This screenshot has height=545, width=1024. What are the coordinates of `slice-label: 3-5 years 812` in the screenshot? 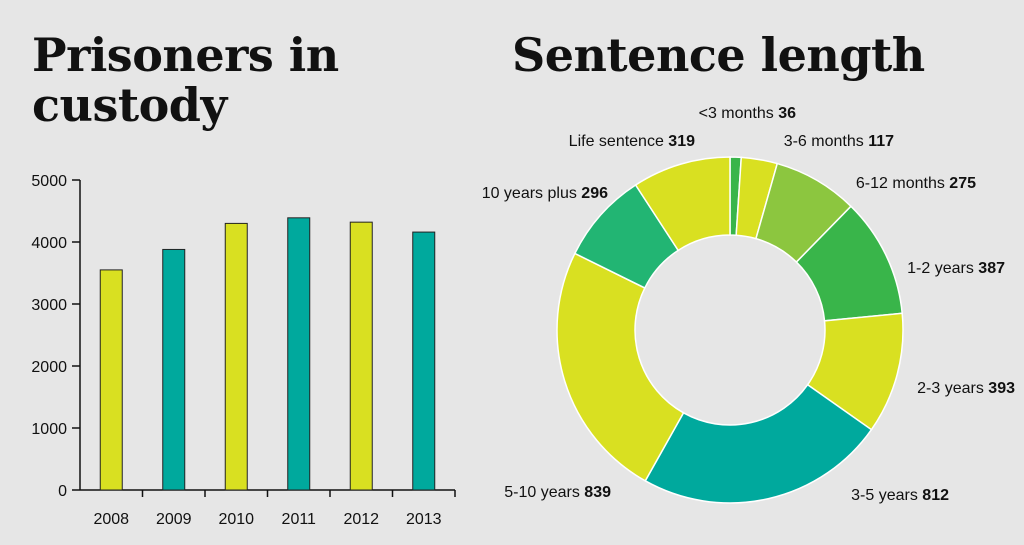 It's located at (900, 495).